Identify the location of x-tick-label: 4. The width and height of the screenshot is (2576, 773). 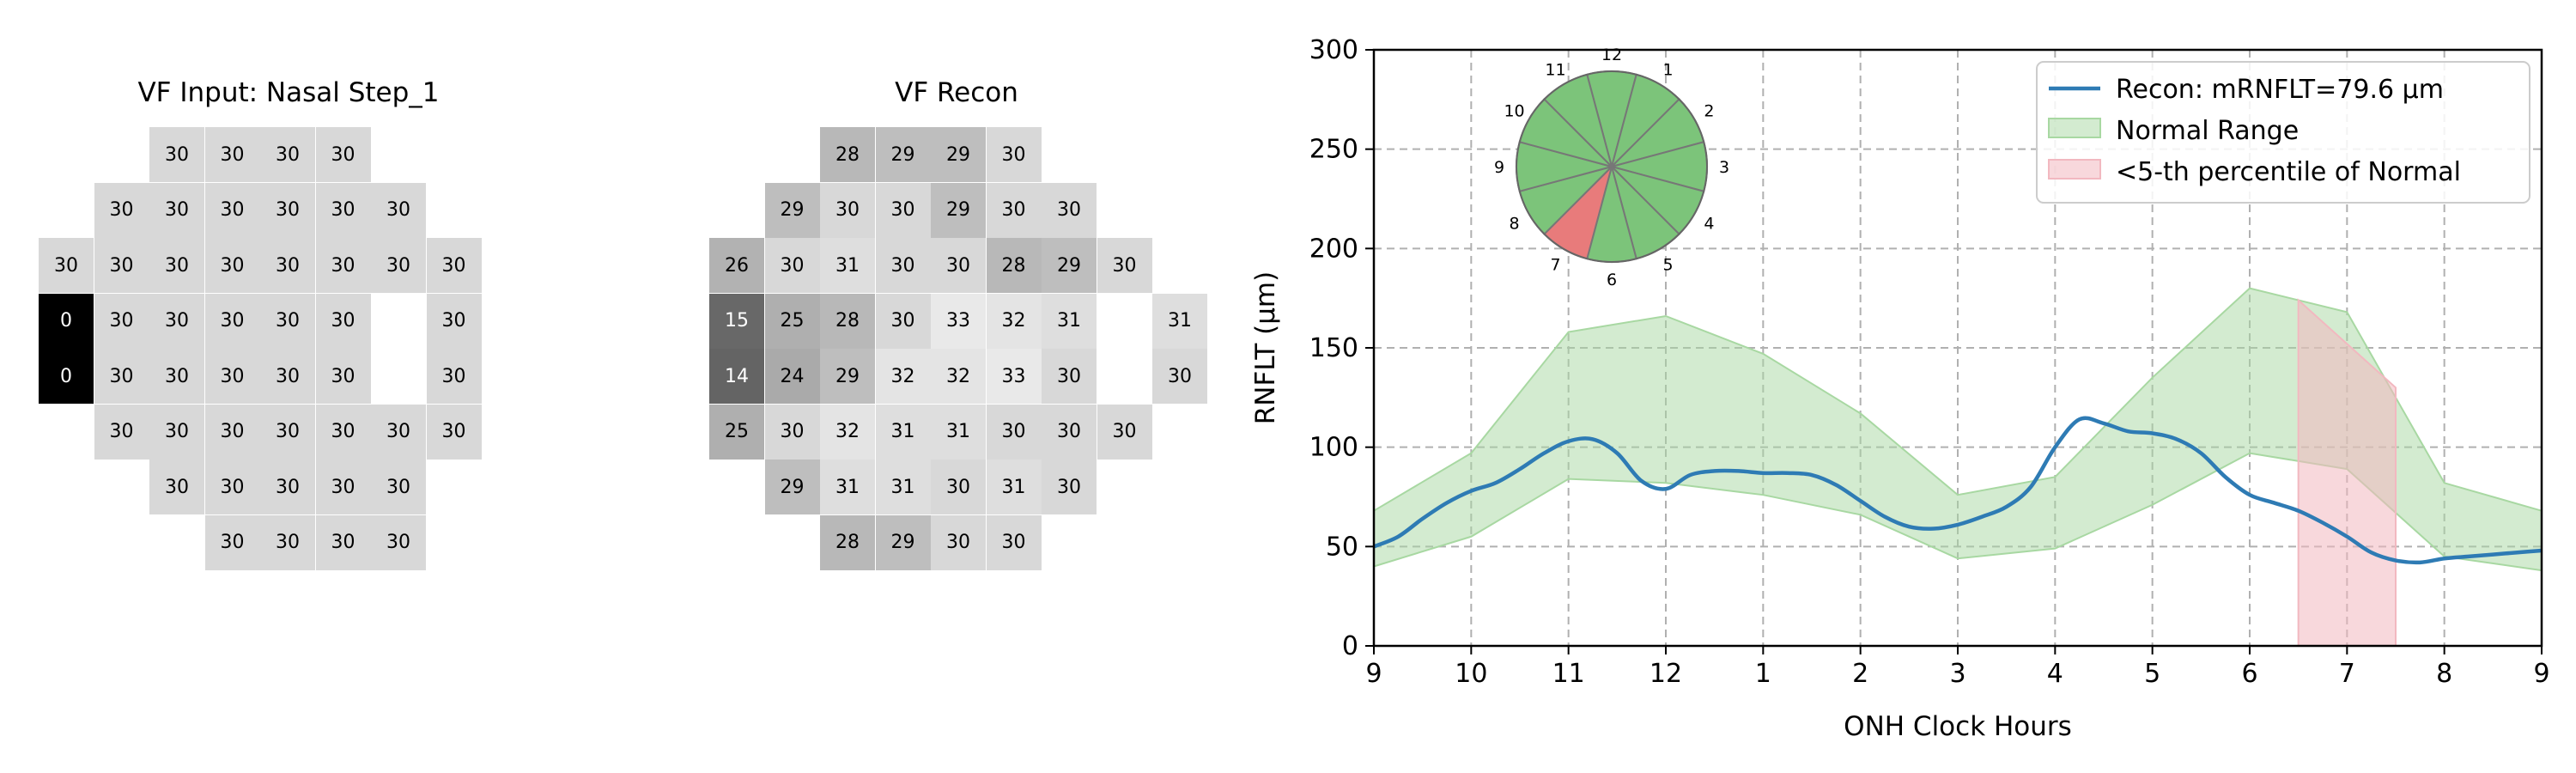
(2055, 674).